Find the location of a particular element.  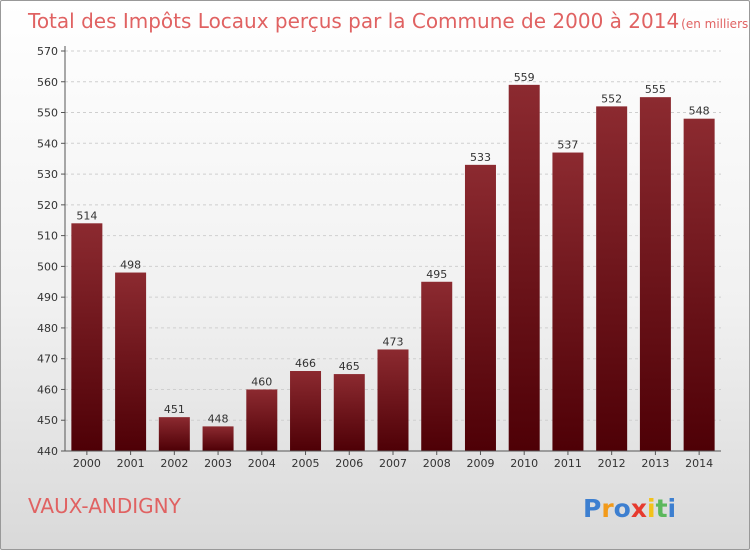

x-tick-label: 2005 is located at coordinates (306, 463).